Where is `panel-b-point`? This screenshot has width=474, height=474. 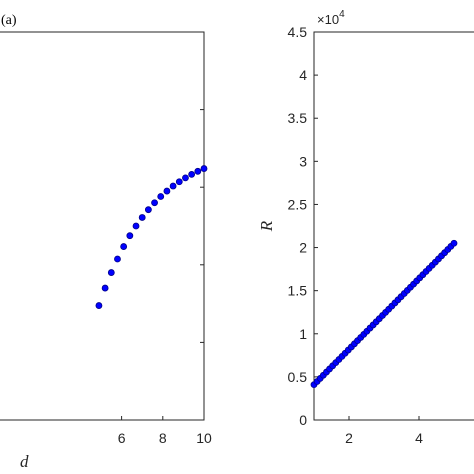
panel-b-point is located at coordinates (454, 243).